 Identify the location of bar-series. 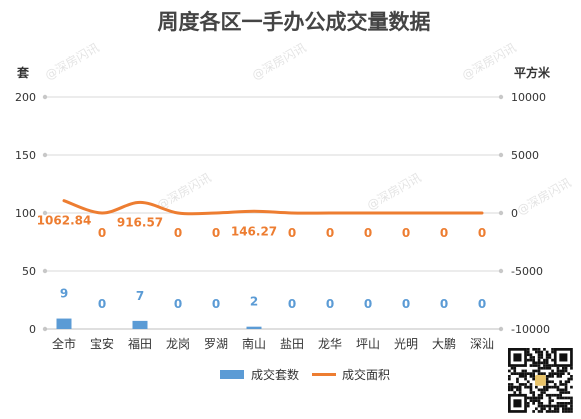
(159, 323).